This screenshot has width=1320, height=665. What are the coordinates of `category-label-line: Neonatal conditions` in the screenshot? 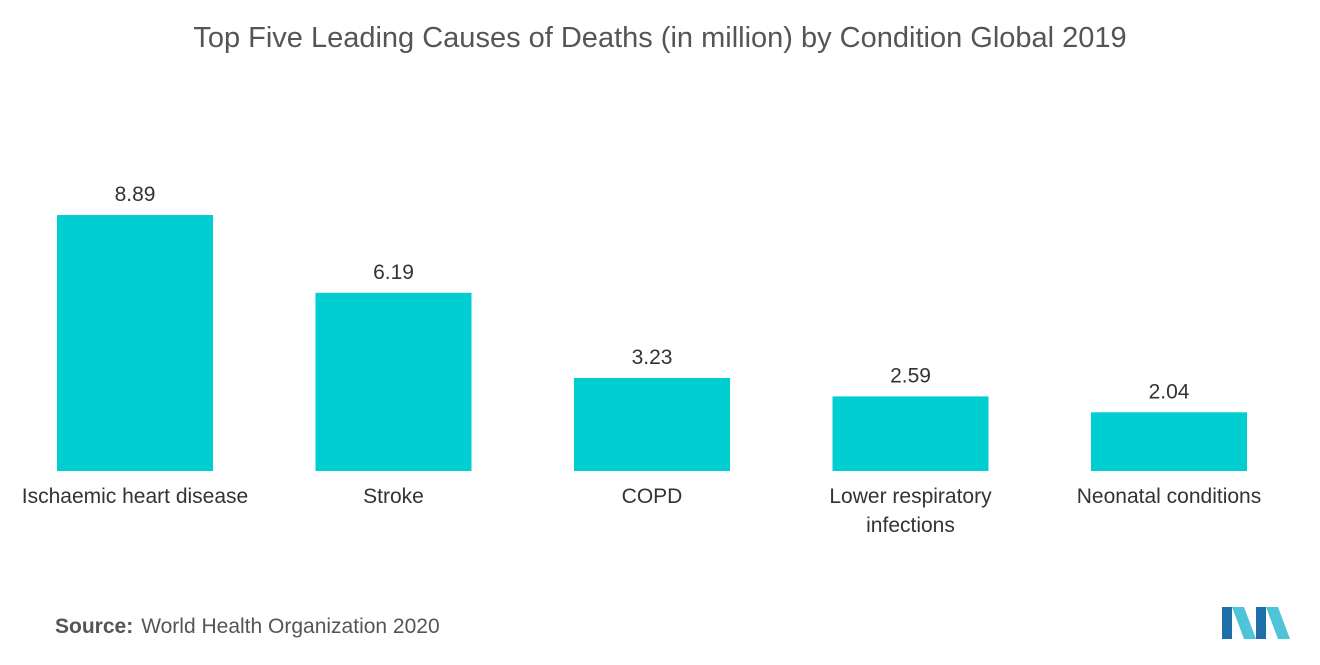 It's located at (1169, 496).